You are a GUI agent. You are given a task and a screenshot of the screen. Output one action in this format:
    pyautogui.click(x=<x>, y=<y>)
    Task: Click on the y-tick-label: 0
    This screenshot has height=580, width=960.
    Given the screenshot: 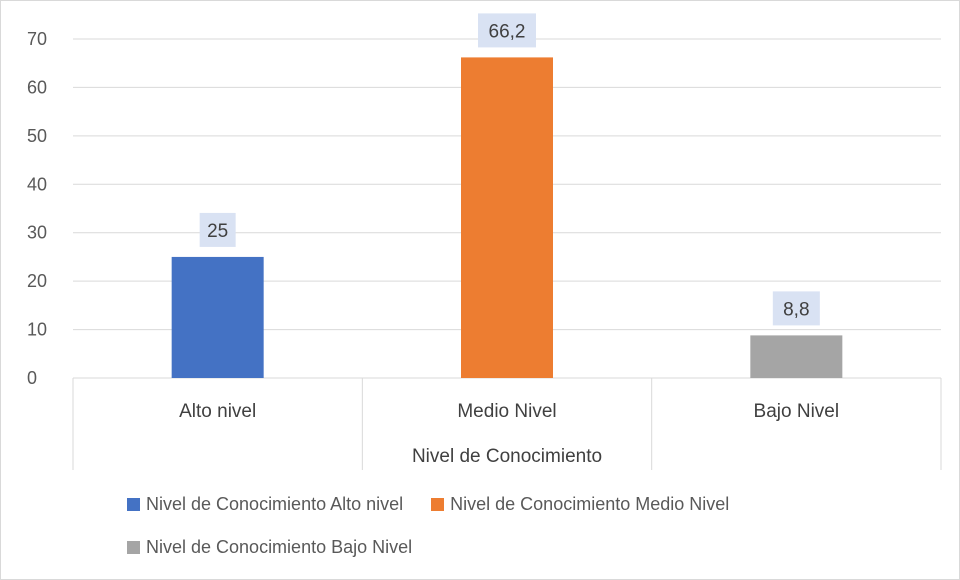 What is the action you would take?
    pyautogui.click(x=32, y=378)
    